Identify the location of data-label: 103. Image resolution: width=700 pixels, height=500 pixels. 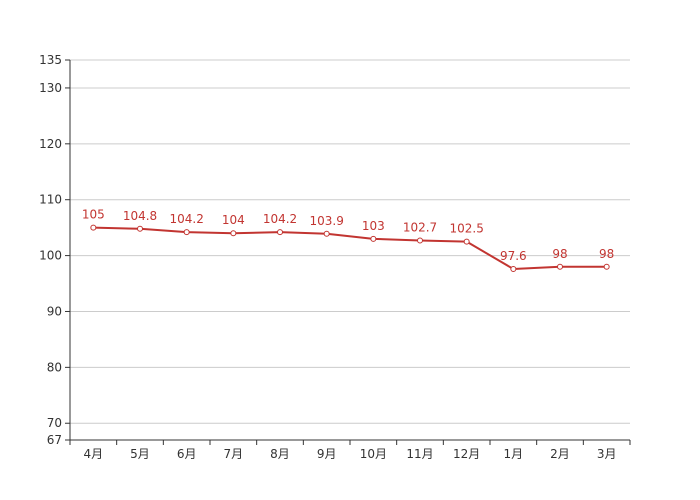
(373, 226).